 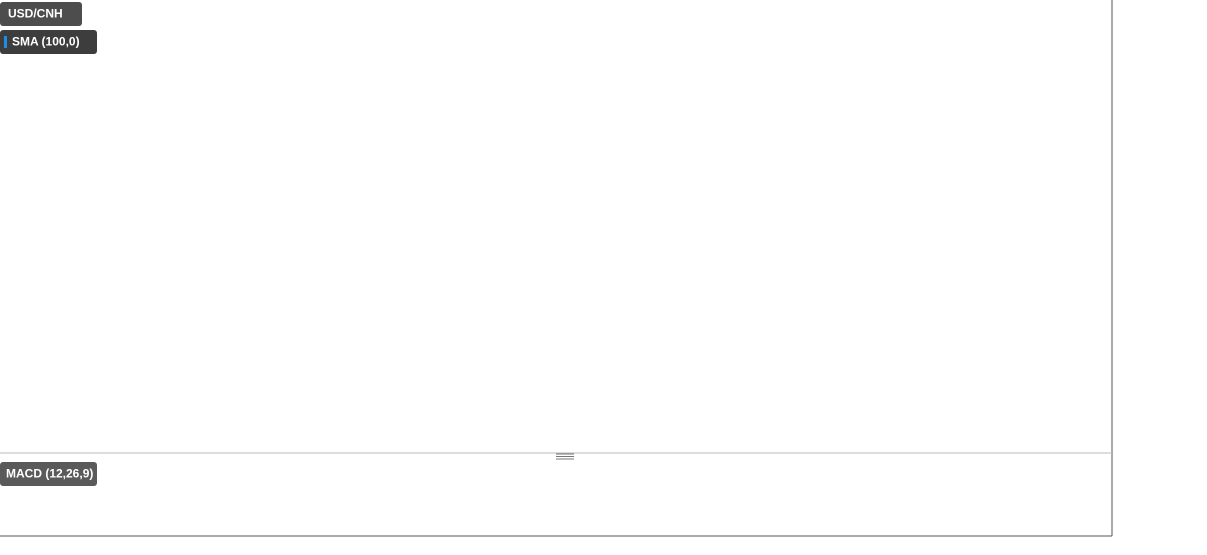 I want to click on sma-legend-label: SMA (100,0), so click(x=46, y=42).